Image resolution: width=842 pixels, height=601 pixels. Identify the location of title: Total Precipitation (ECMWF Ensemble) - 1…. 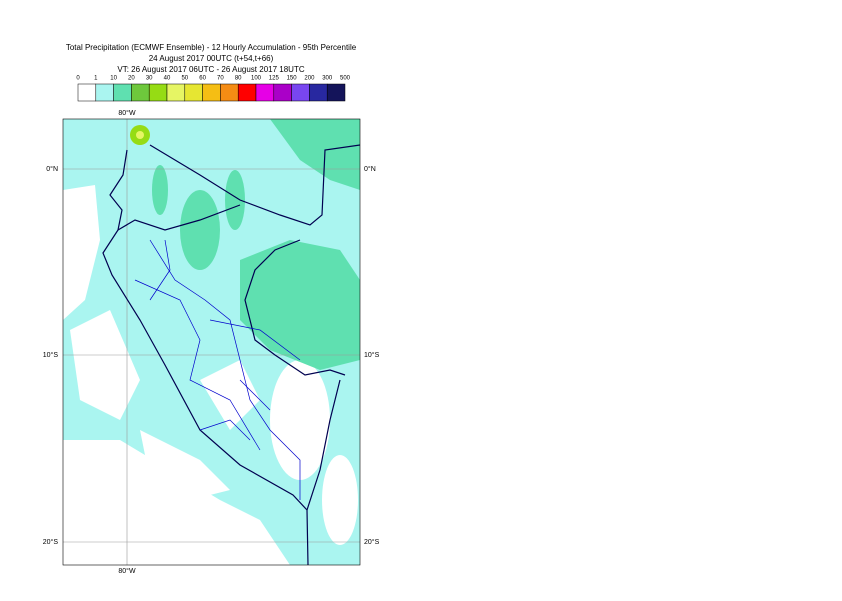
(211, 47).